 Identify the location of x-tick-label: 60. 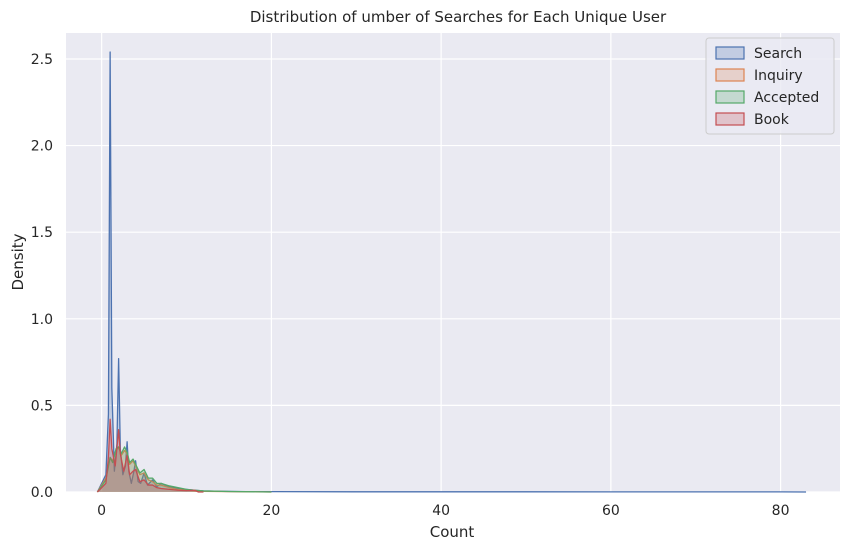
(611, 511).